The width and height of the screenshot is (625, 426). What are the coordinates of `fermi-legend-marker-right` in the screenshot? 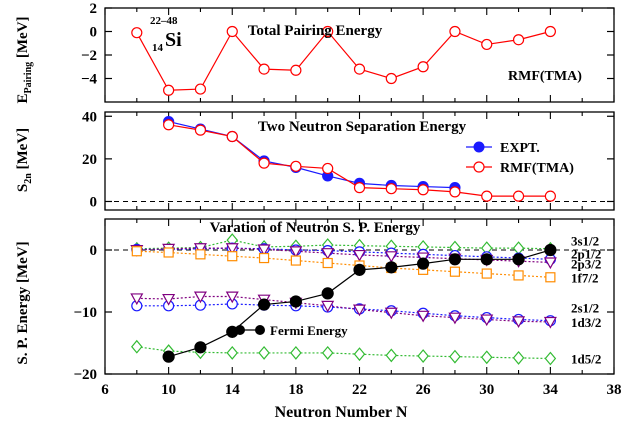 It's located at (260, 330).